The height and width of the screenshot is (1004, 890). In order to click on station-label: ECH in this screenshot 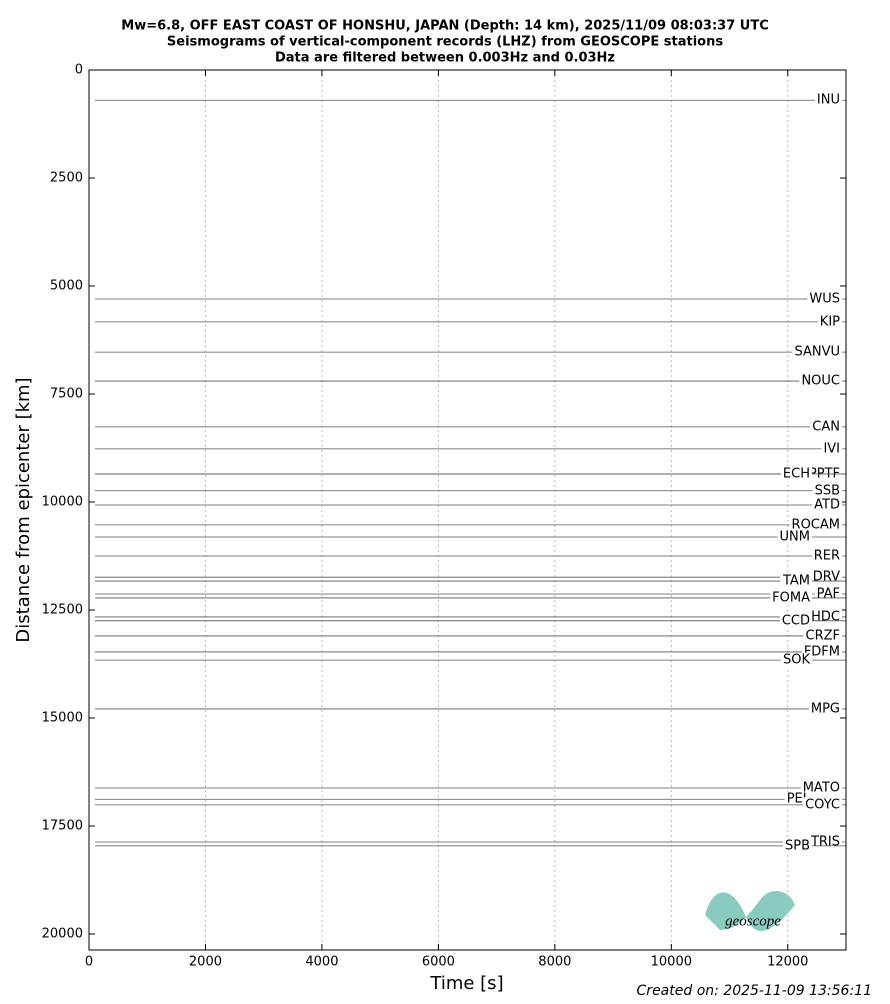, I will do `click(796, 473)`.